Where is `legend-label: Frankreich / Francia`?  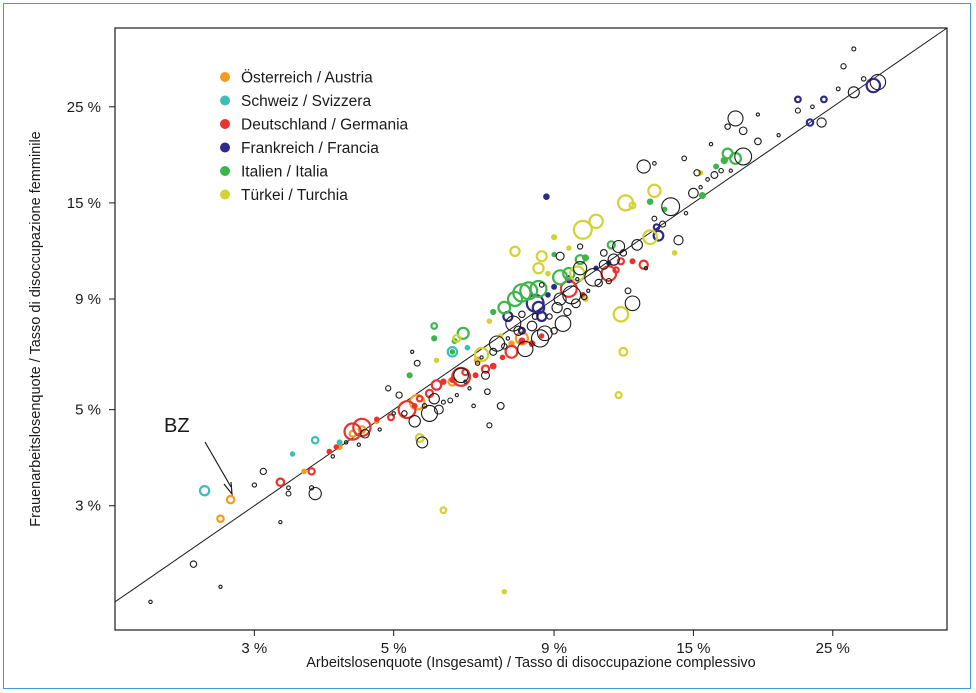
legend-label: Frankreich / Francia is located at coordinates (310, 148).